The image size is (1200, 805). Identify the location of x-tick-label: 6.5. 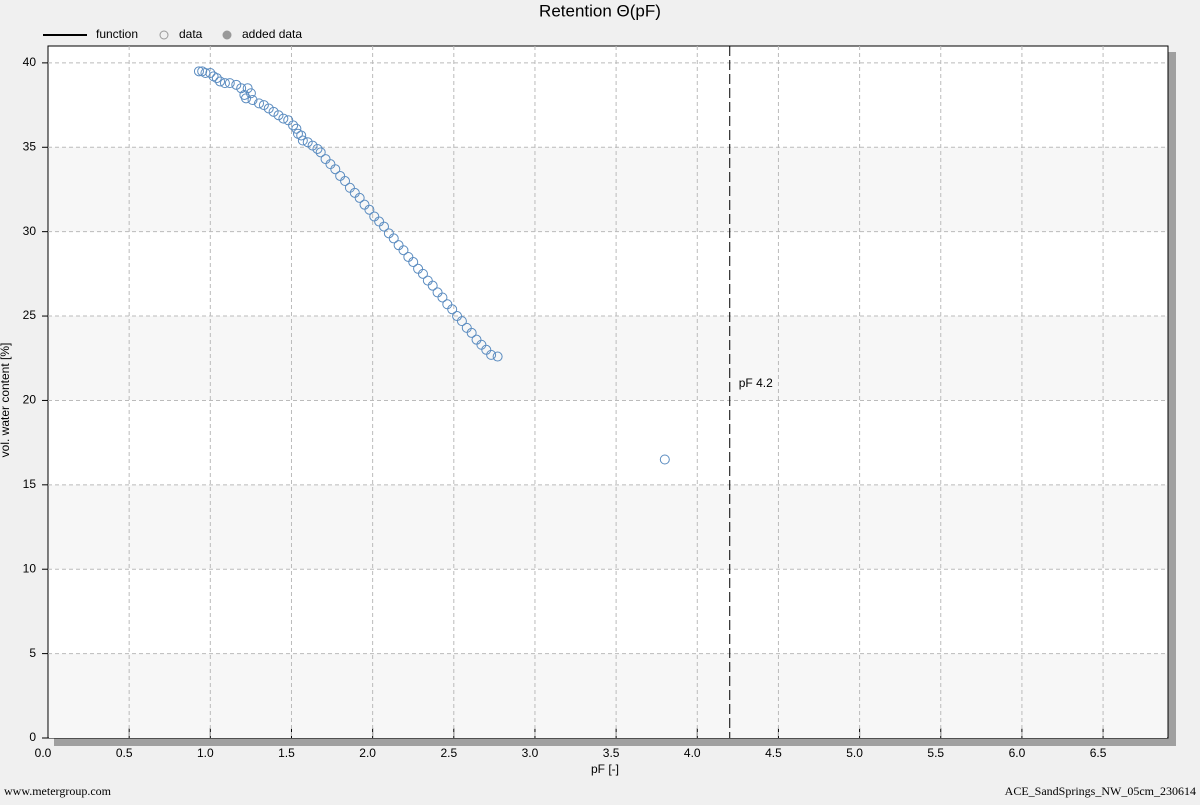
(1098, 753).